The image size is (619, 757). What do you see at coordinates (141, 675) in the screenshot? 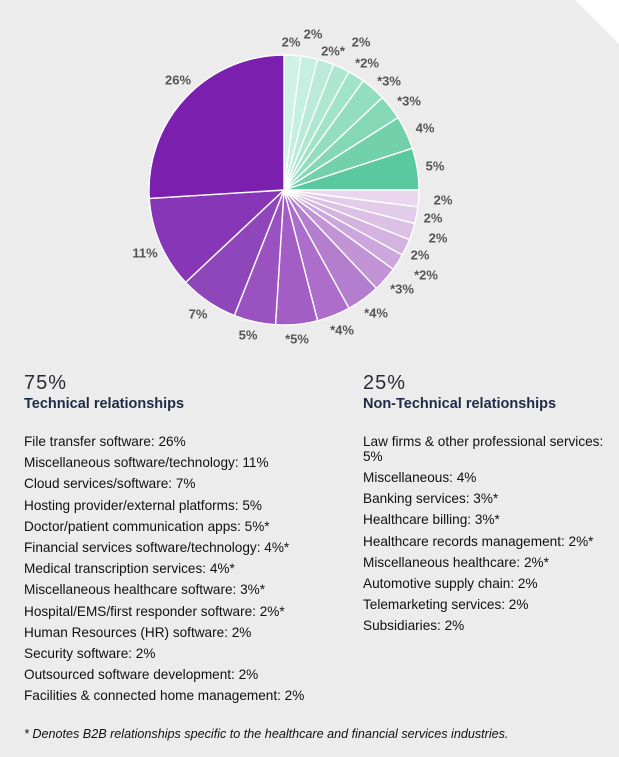
I see `list-item: Outsourced software development: 2%` at bounding box center [141, 675].